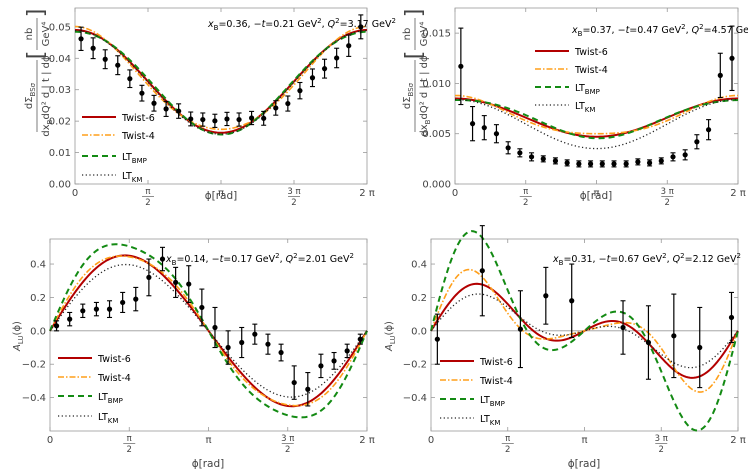 This screenshot has height=471, width=748. Describe the element at coordinates (596, 117) in the screenshot. I see `series-line-twist6` at that location.